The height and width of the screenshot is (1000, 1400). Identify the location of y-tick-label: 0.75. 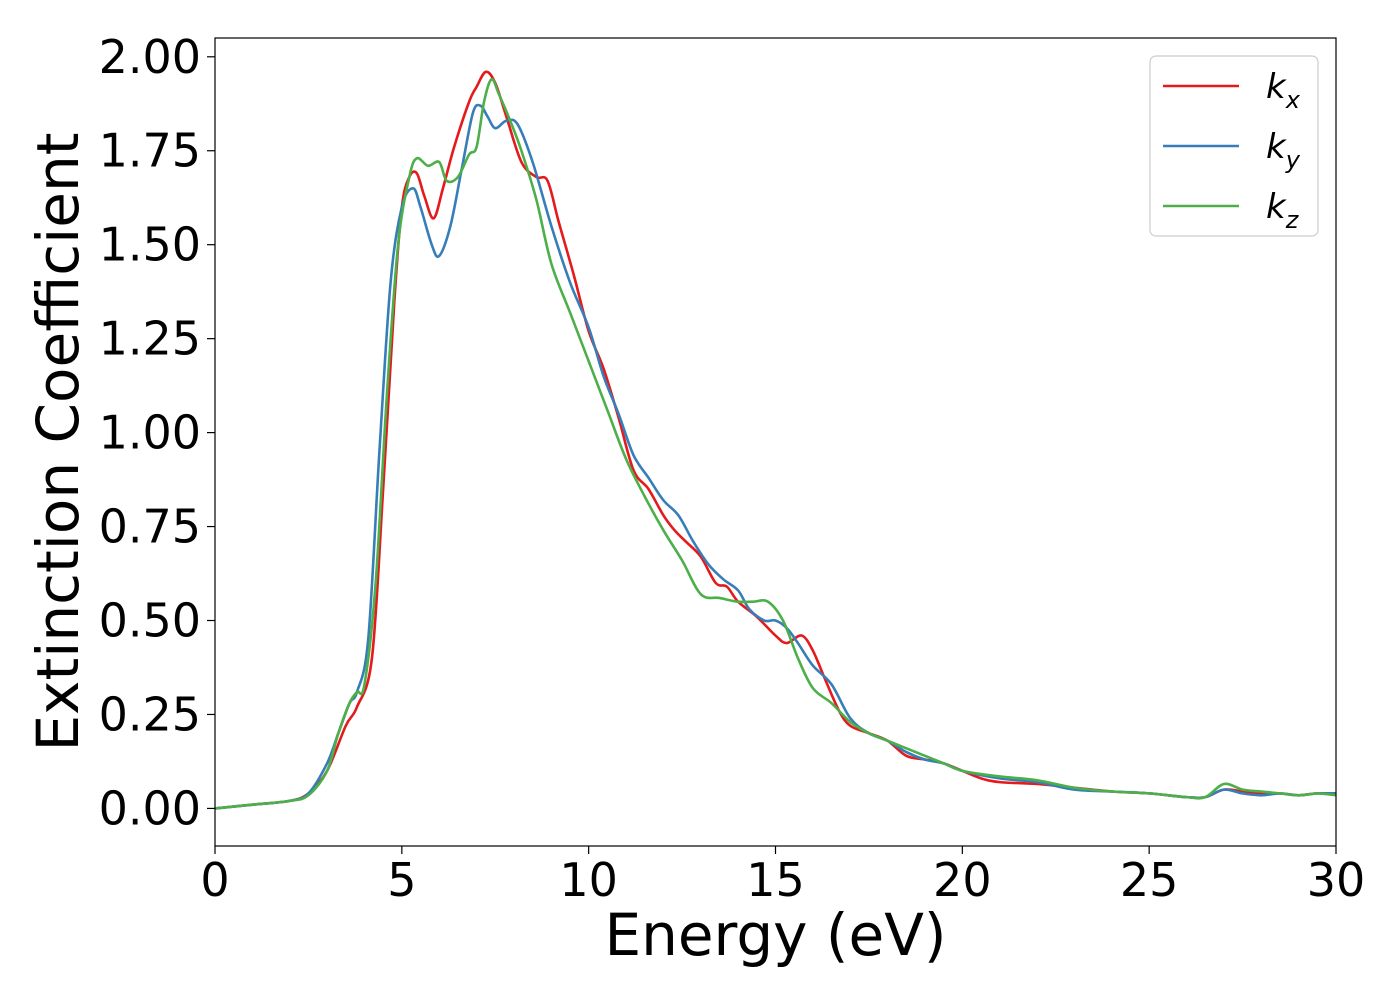
(150, 527).